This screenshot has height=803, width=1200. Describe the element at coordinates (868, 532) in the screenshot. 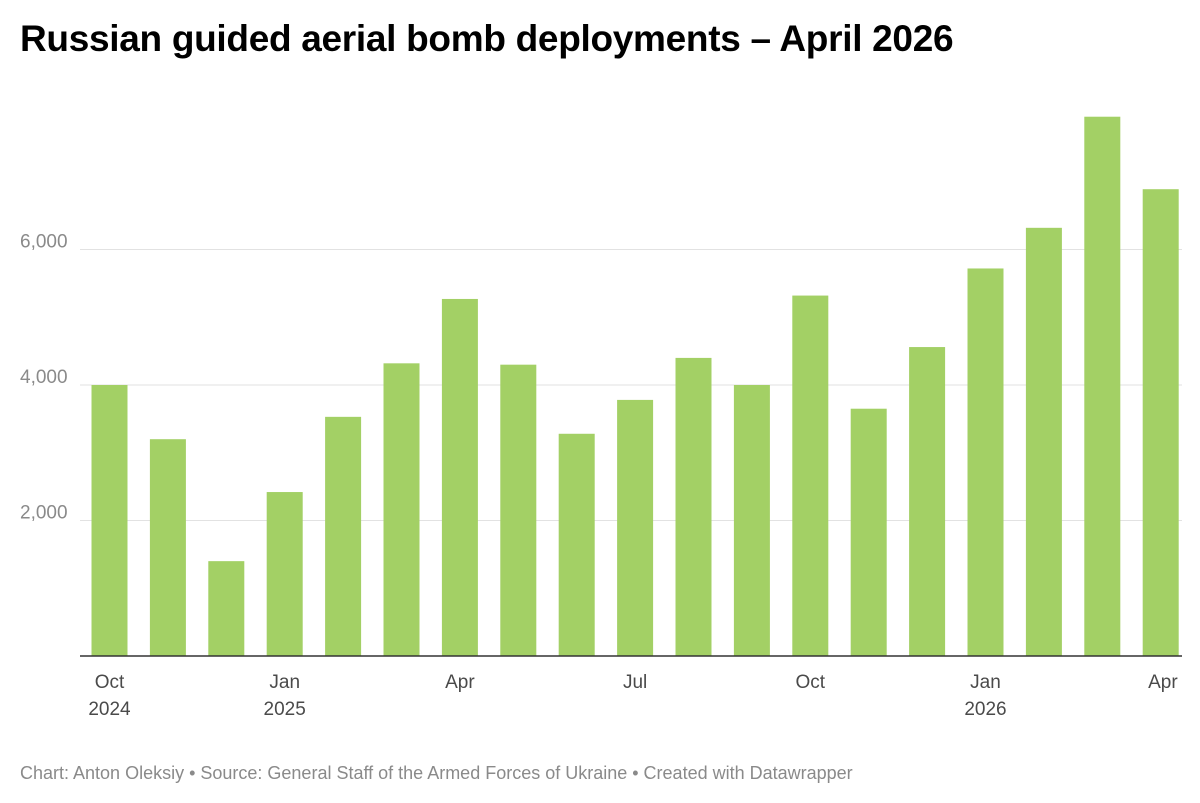

I see `bar: Nov 2025: 3,650` at that location.